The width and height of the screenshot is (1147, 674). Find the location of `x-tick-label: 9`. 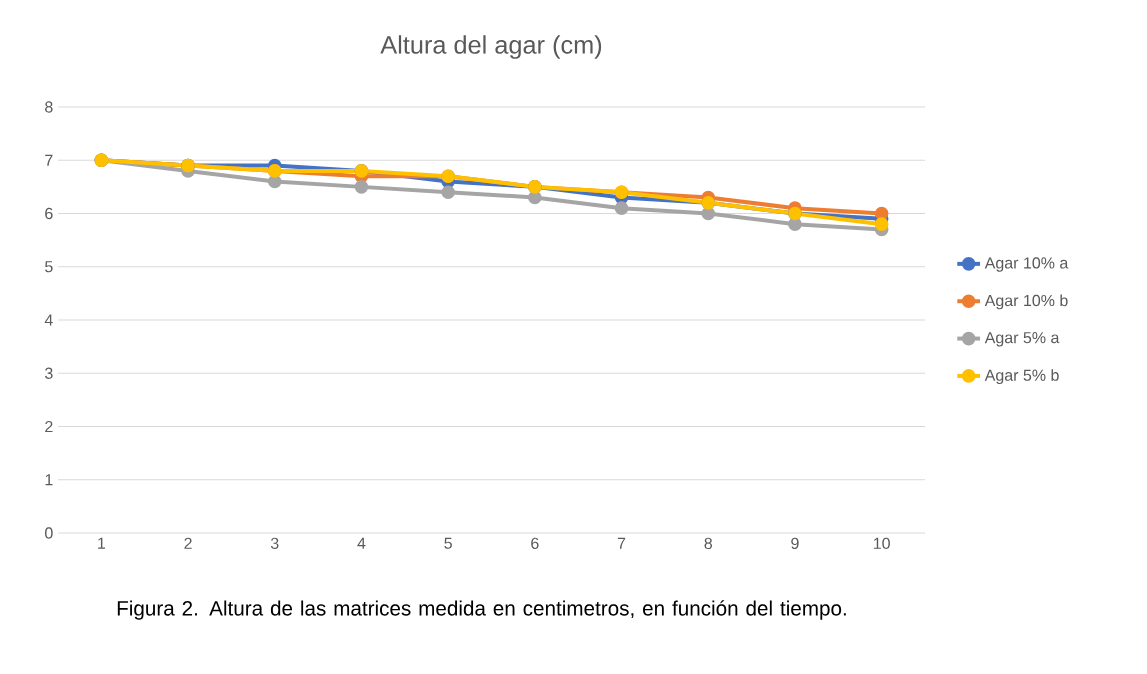

x-tick-label: 9 is located at coordinates (795, 543).